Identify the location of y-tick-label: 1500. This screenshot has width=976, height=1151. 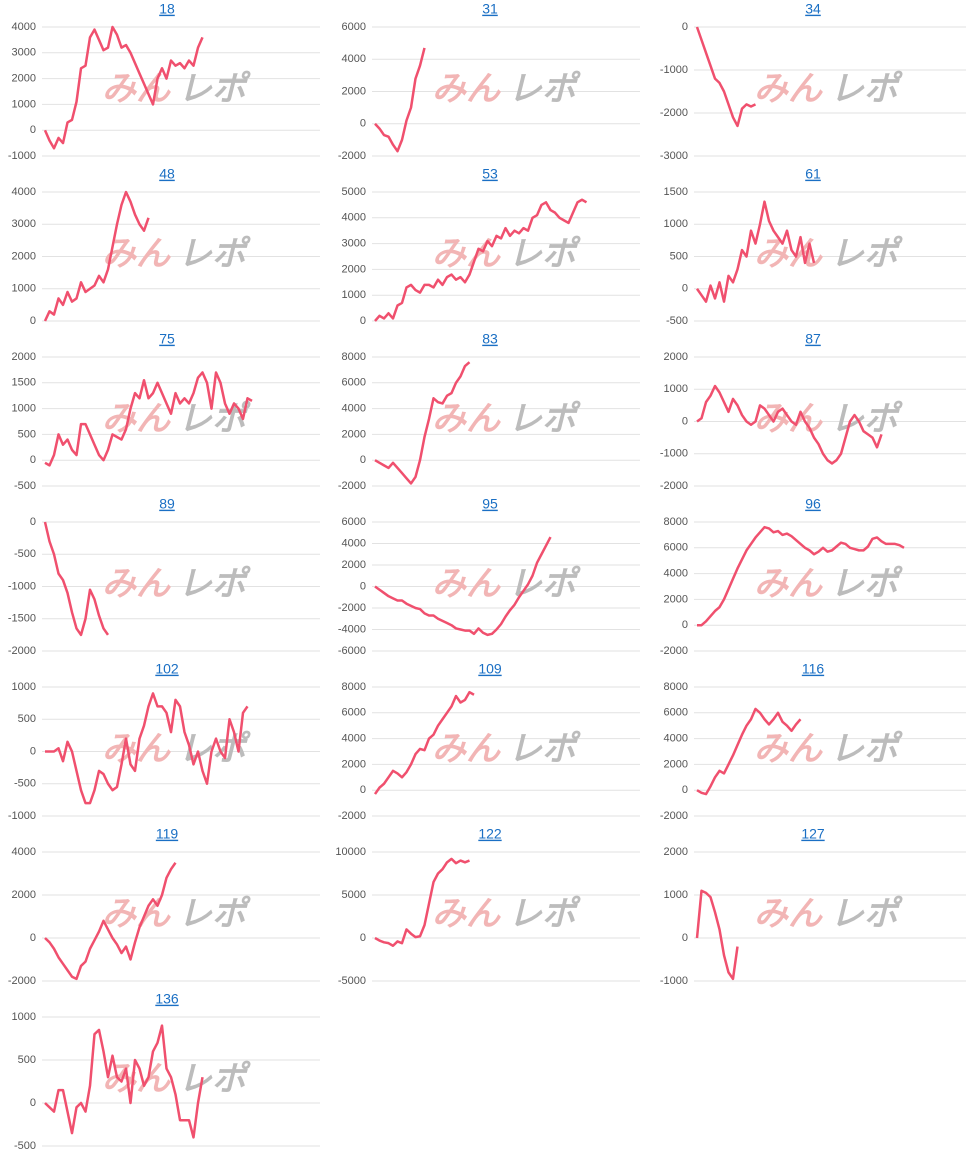
(676, 192).